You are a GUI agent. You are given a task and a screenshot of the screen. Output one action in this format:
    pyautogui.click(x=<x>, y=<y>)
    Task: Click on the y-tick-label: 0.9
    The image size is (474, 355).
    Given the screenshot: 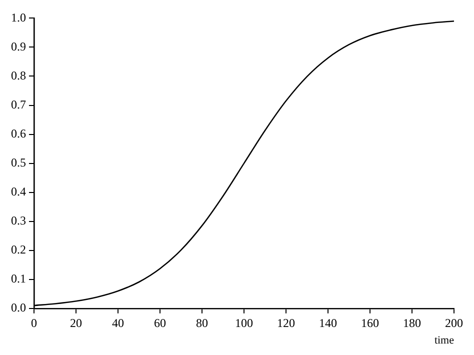 What is the action you would take?
    pyautogui.click(x=18, y=46)
    